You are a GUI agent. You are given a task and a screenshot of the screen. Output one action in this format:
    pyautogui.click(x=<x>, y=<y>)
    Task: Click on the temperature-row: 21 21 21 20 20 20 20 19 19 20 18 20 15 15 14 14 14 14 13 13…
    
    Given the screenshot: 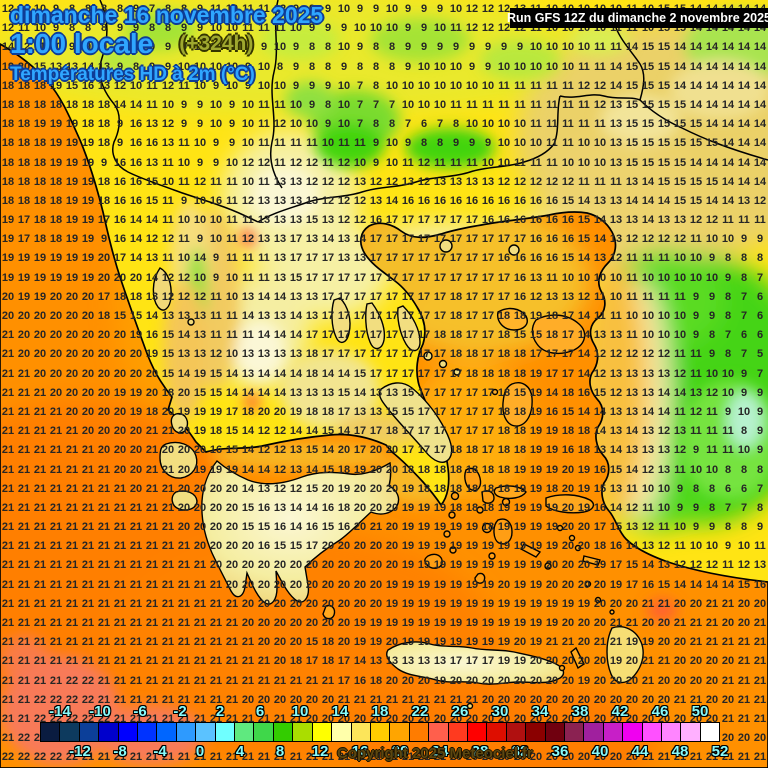 What is the action you would take?
    pyautogui.click(x=384, y=393)
    